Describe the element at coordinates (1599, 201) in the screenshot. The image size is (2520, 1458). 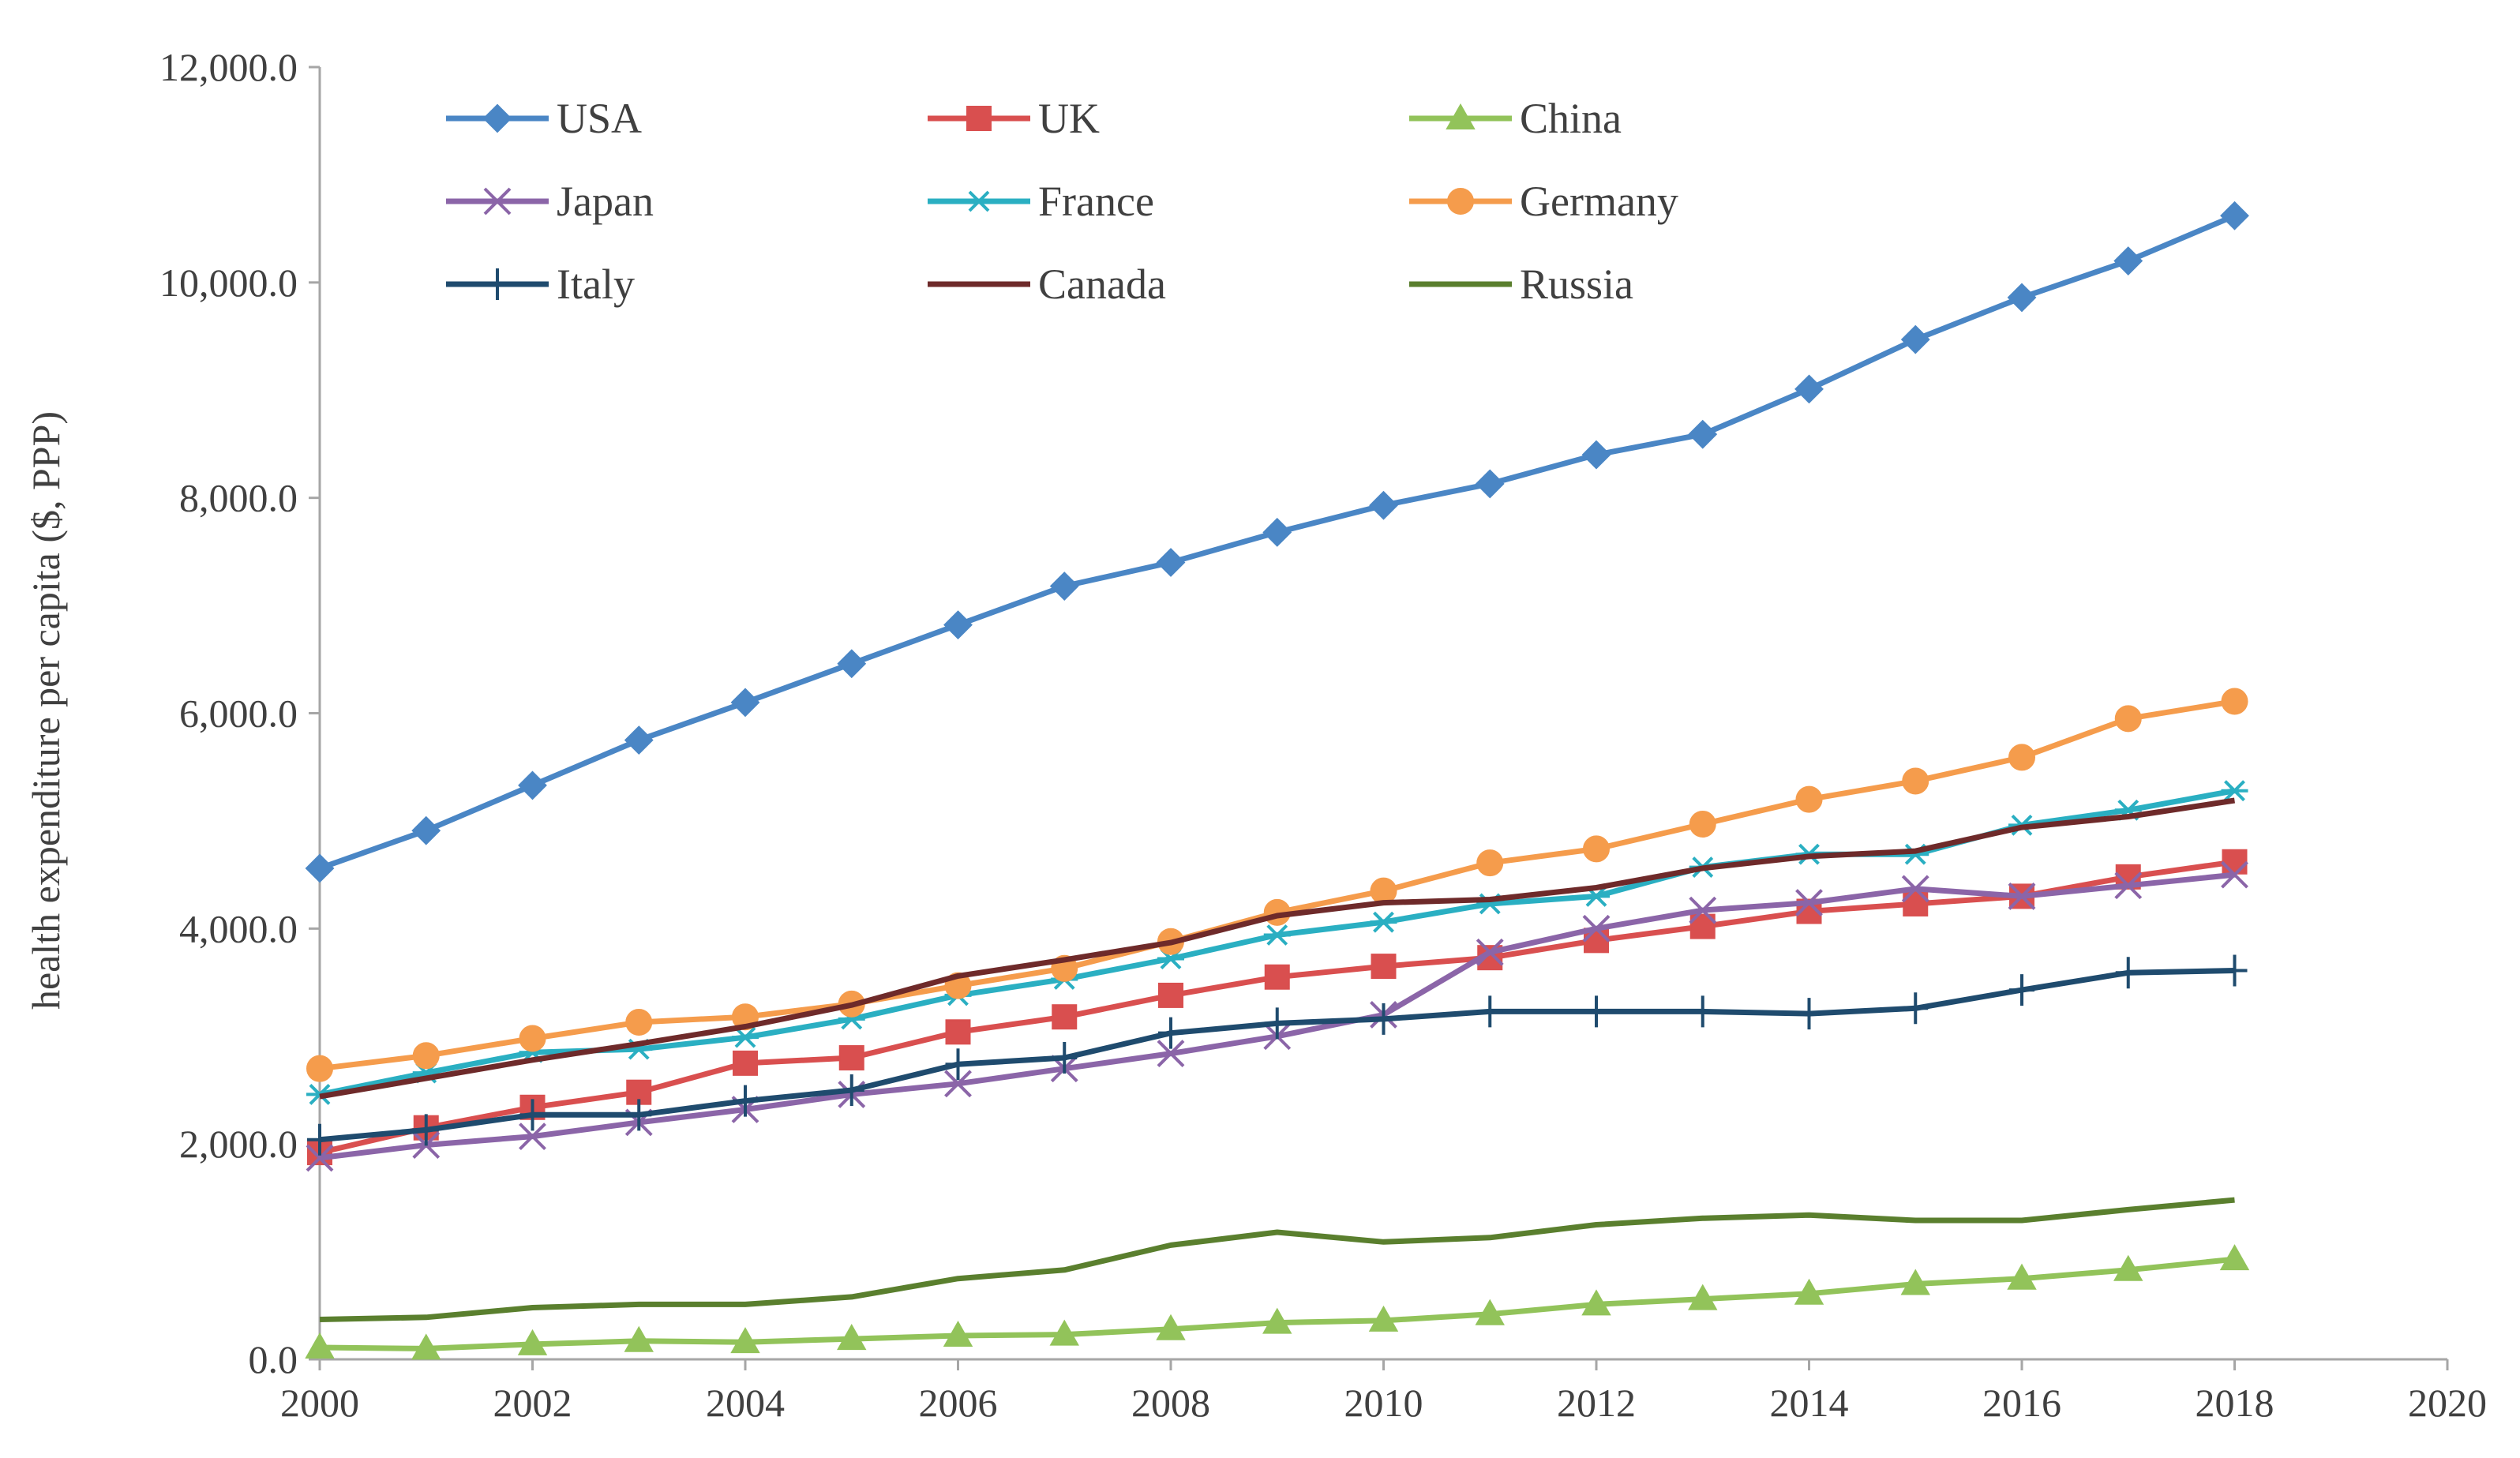
I see `legend-label-germany: Germany` at that location.